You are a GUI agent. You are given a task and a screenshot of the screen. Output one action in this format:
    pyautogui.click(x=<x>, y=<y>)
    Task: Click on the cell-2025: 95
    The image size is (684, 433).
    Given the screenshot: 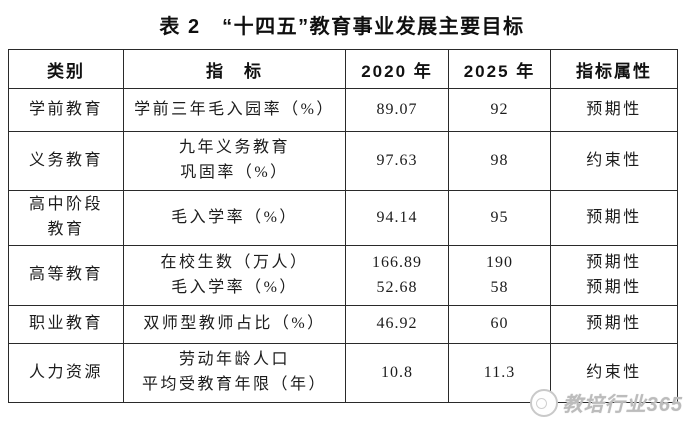 What is the action you would take?
    pyautogui.click(x=499, y=218)
    